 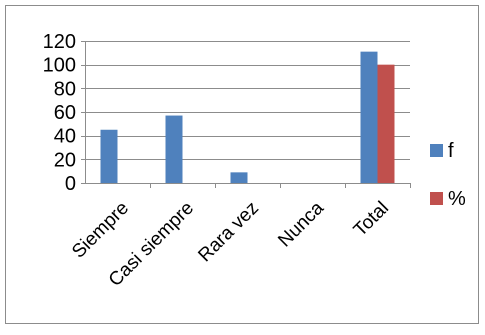 I want to click on y-tick-label: 60, so click(x=65, y=113).